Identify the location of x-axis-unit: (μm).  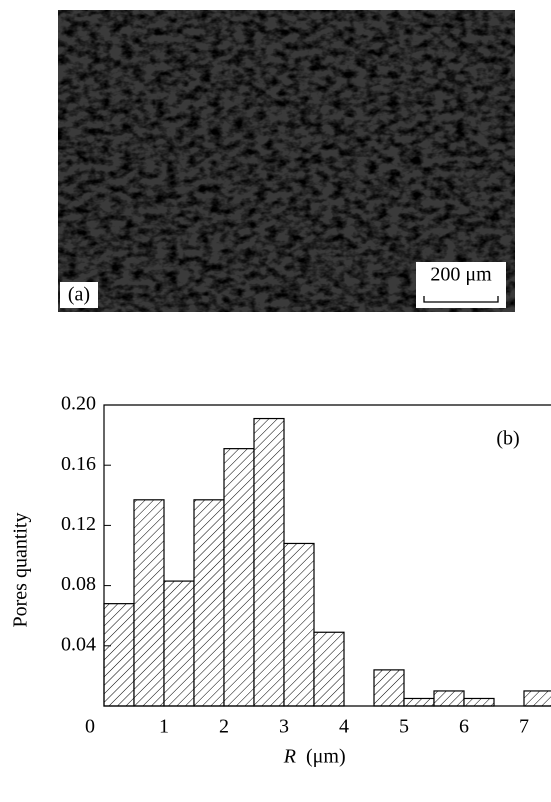
(326, 757).